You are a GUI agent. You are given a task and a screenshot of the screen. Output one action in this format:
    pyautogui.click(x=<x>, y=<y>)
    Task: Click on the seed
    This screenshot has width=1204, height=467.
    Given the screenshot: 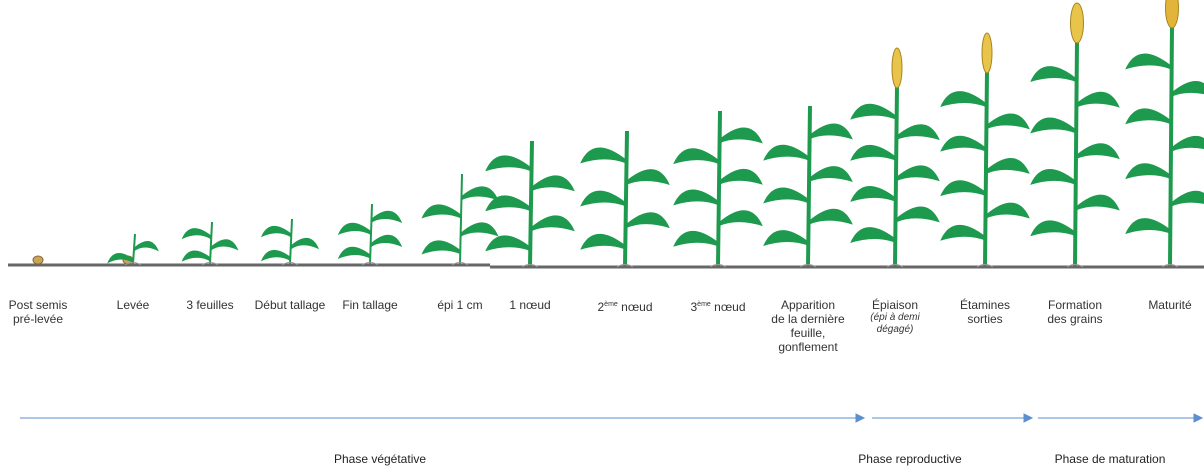 What is the action you would take?
    pyautogui.click(x=38, y=260)
    